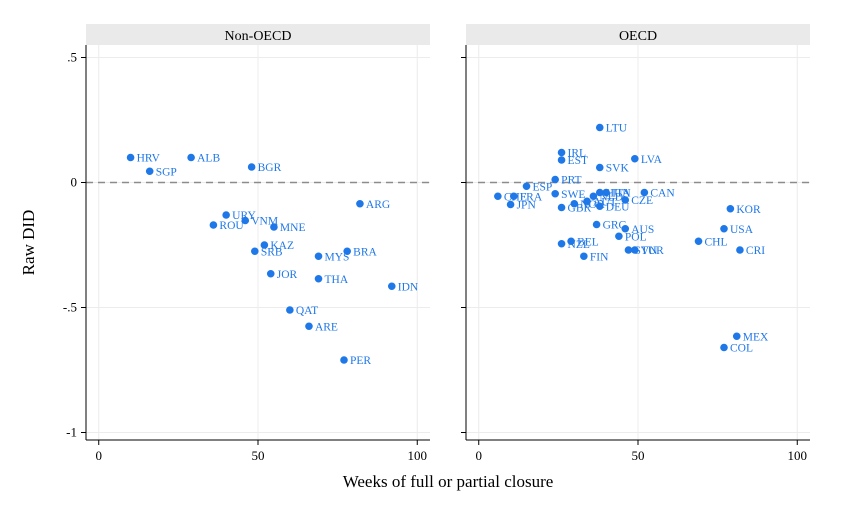 The image size is (845, 507). I want to click on data-label-pol: POL, so click(636, 237).